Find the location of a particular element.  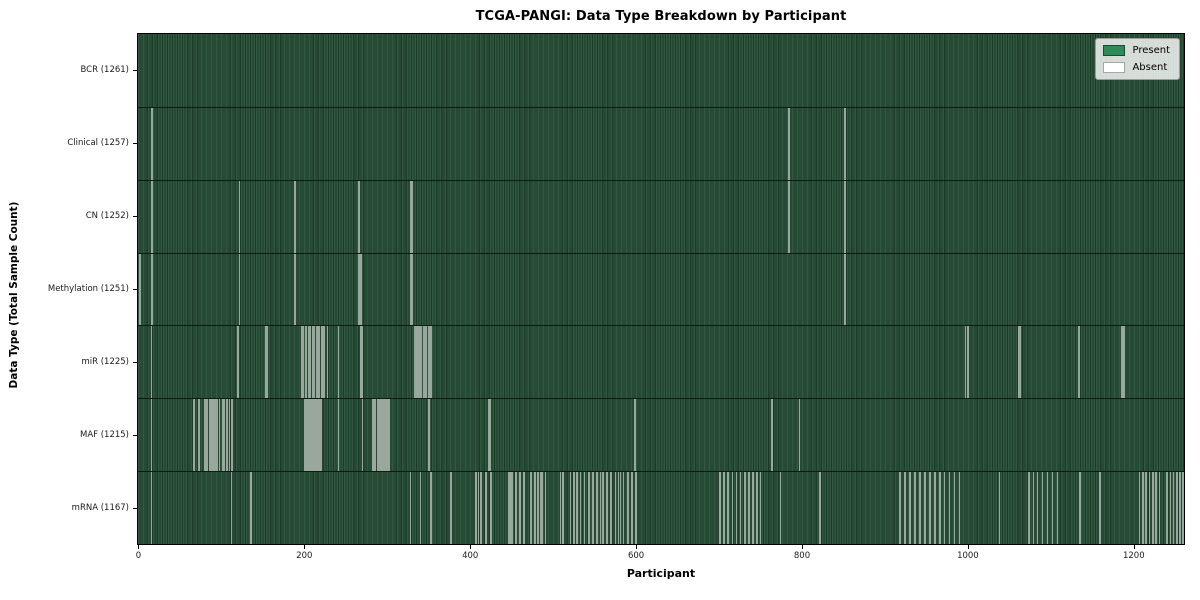

legend-entry-present: Present is located at coordinates (1136, 50).